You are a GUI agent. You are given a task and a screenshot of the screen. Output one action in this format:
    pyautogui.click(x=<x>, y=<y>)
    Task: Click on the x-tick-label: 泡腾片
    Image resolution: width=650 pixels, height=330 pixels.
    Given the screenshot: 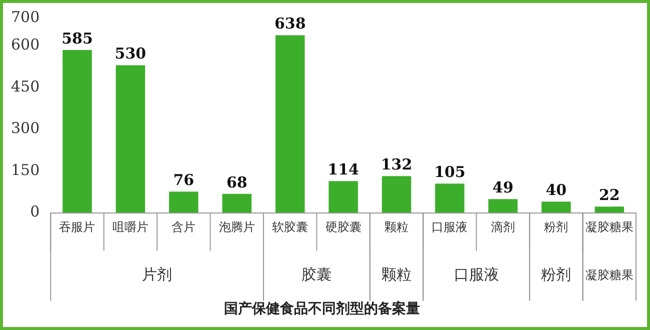 What is the action you would take?
    pyautogui.click(x=236, y=227)
    